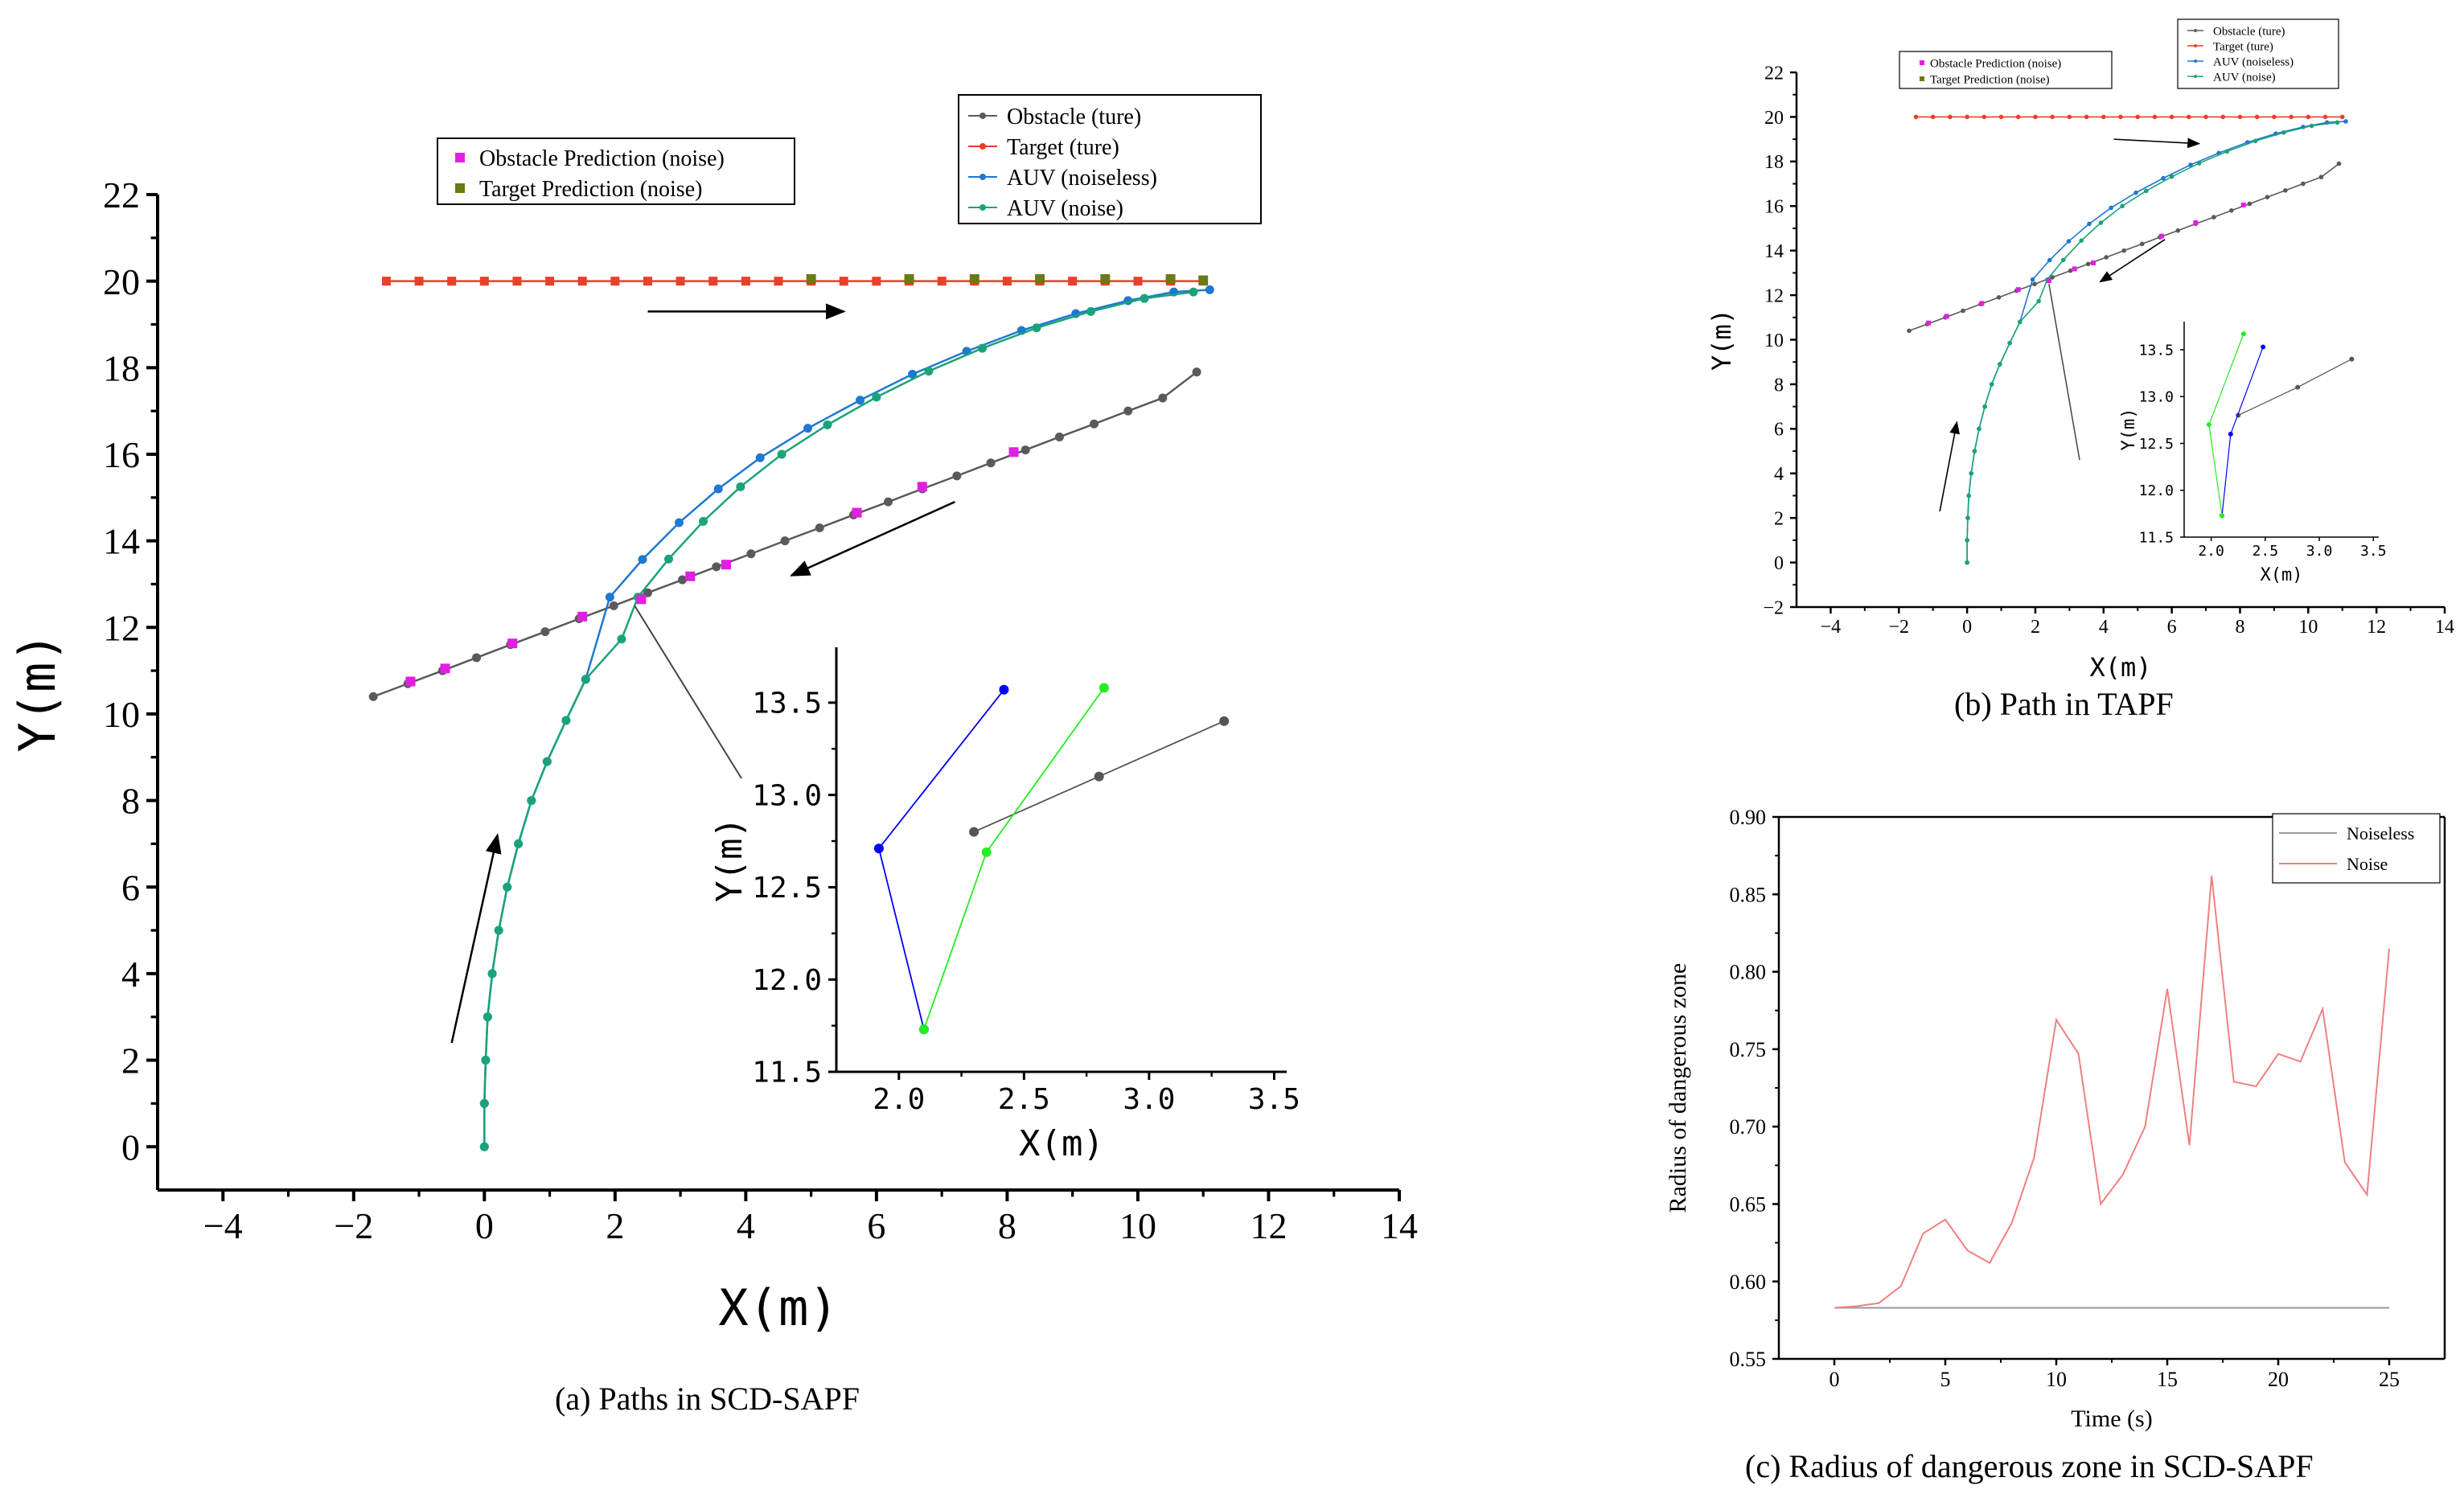 Image resolution: width=2464 pixels, height=1502 pixels. What do you see at coordinates (460, 157) in the screenshot?
I see `legend-prediction-a-swatch` at bounding box center [460, 157].